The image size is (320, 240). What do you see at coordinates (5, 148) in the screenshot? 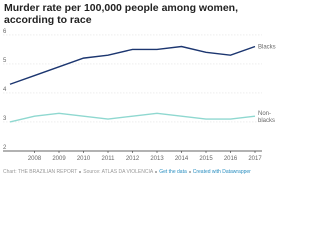
I see `y-tick-label: 2` at bounding box center [5, 148].